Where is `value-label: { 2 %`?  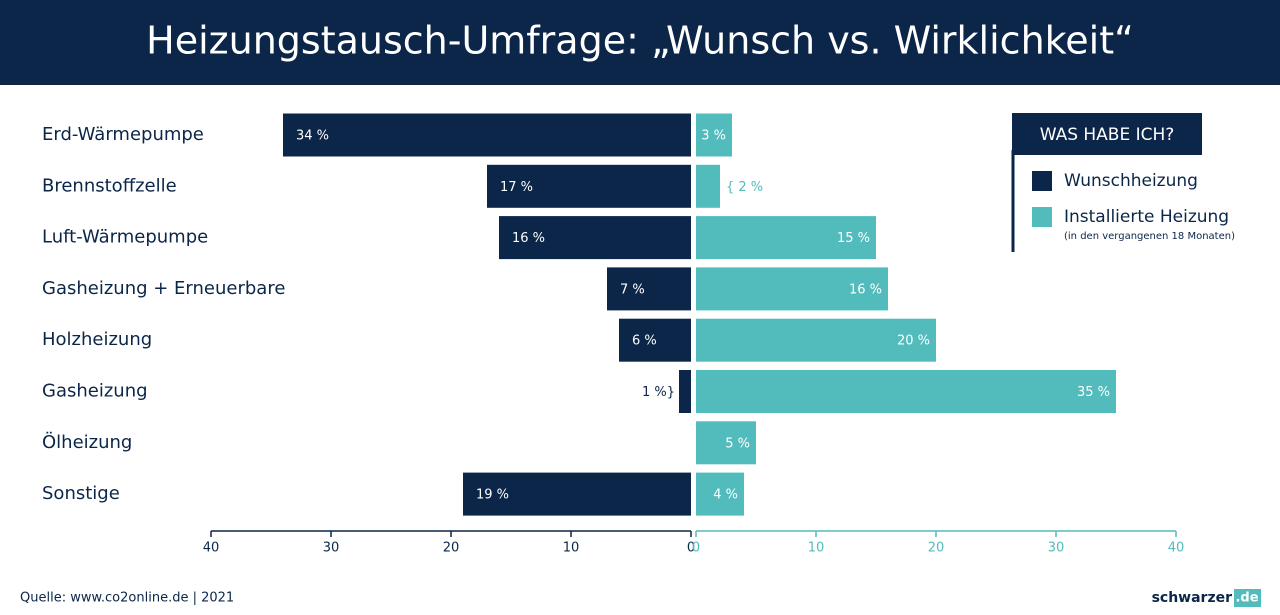 value-label: { 2 % is located at coordinates (744, 187).